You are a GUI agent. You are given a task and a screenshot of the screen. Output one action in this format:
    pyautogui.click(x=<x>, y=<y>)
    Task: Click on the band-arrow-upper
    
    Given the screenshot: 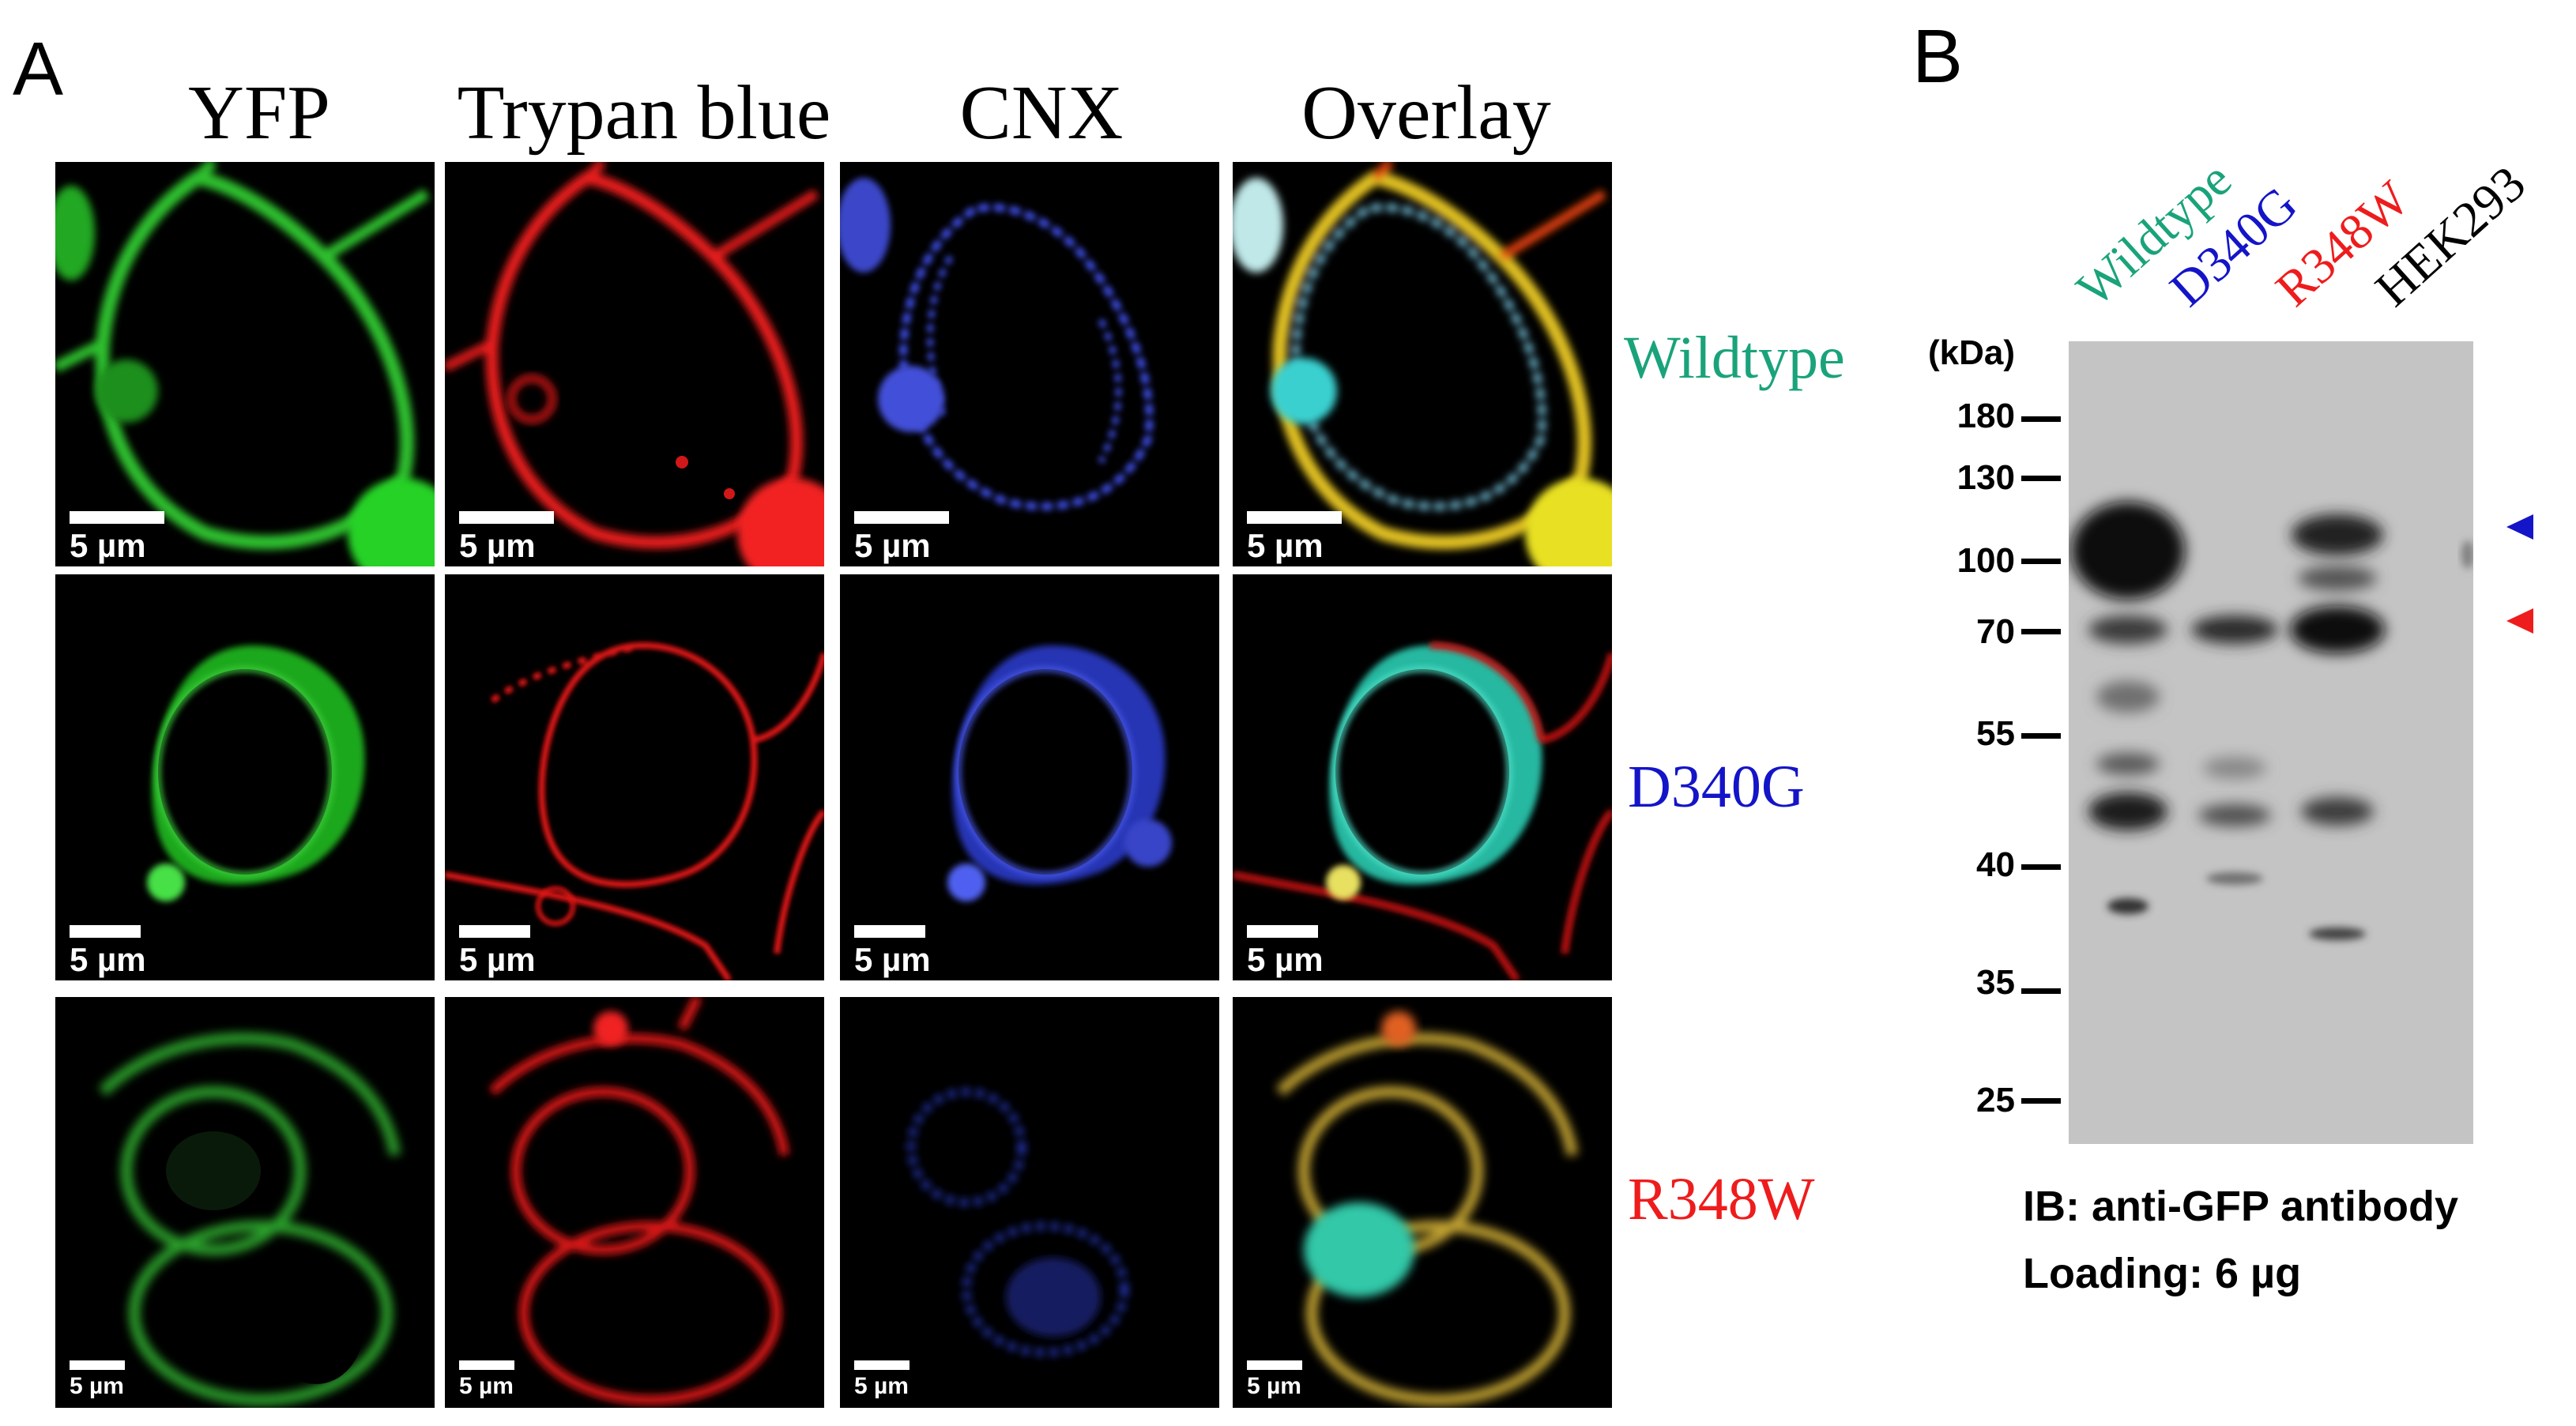 What is the action you would take?
    pyautogui.click(x=2519, y=527)
    